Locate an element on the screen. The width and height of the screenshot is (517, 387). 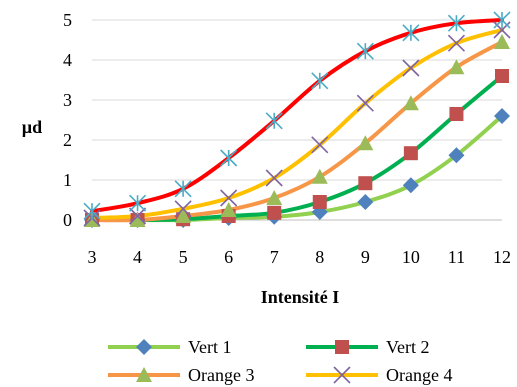
legend-item: Orange 3 is located at coordinates (181, 375).